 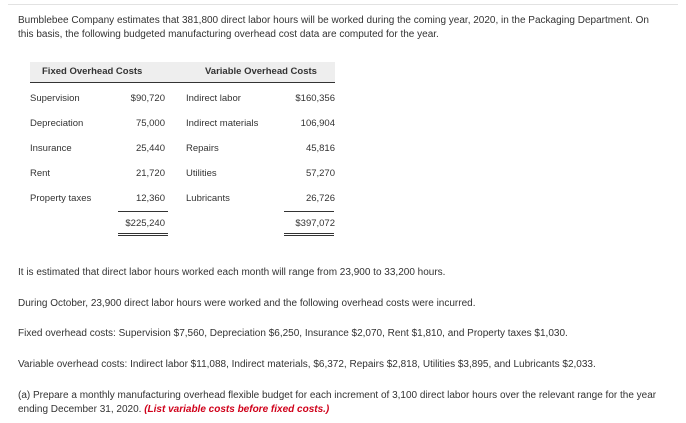 I want to click on variable-total: $397,072, so click(x=315, y=223).